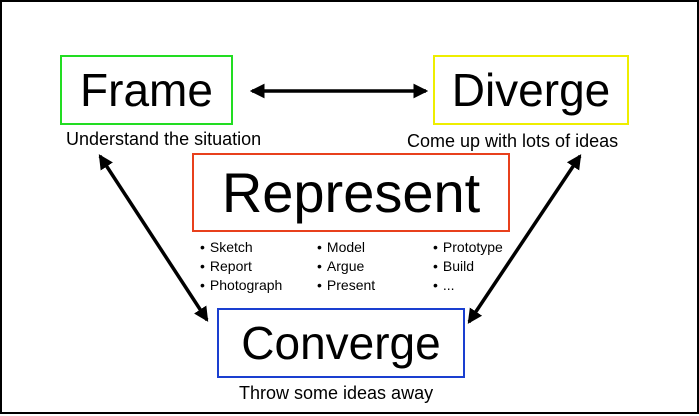  I want to click on arrow-frame-converge, so click(153, 238).